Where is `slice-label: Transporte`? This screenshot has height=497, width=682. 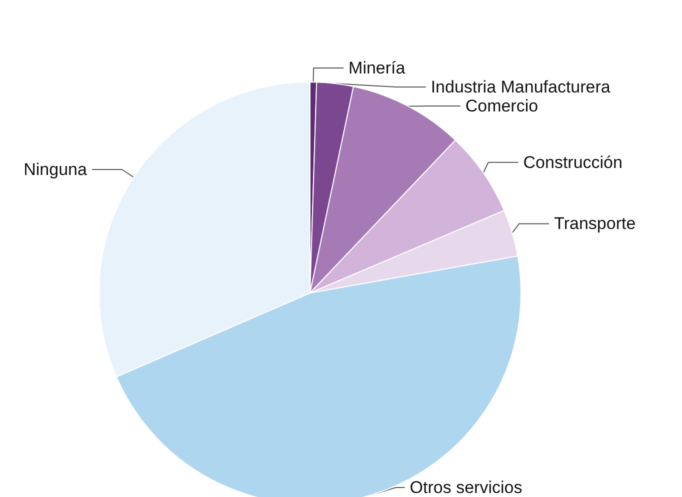 slice-label: Transporte is located at coordinates (595, 224).